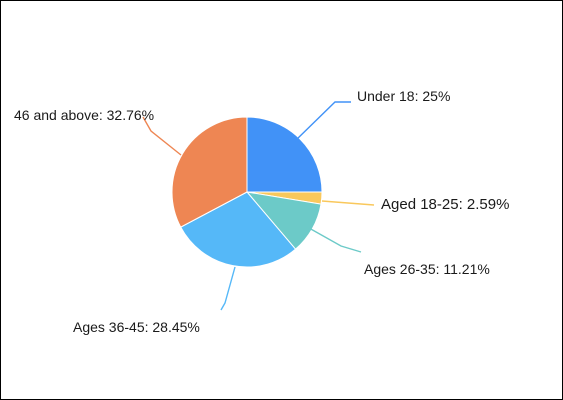 The image size is (563, 400). I want to click on leader-line-46-and-above, so click(162, 136).